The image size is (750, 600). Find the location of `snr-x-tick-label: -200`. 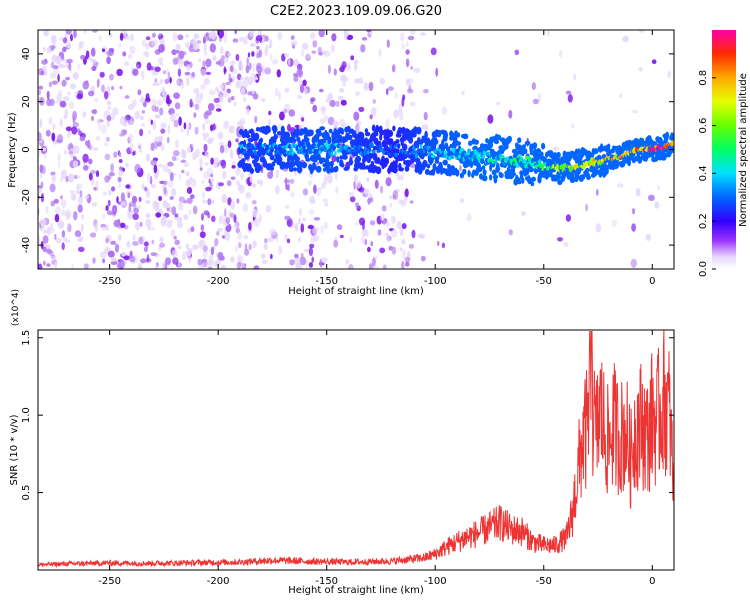

snr-x-tick-label: -200 is located at coordinates (218, 581).